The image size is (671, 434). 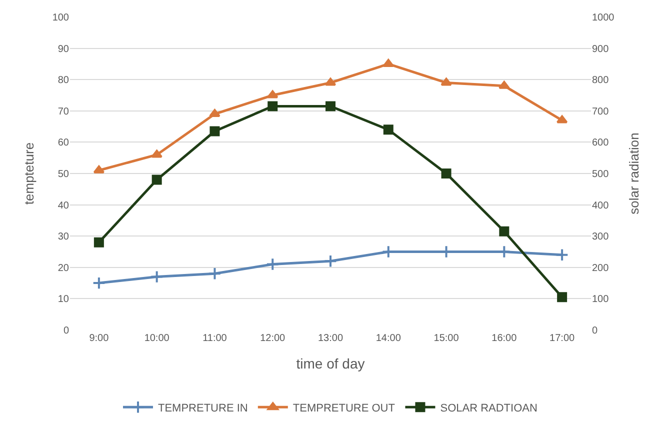 I want to click on x-tick-label: 11:00, so click(x=215, y=338).